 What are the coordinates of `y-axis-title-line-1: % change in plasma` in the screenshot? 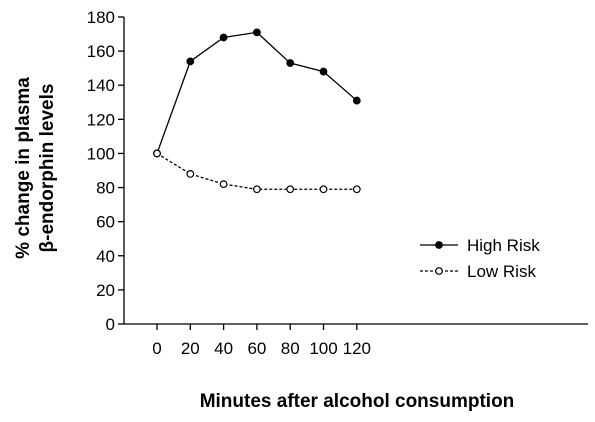 It's located at (23, 168).